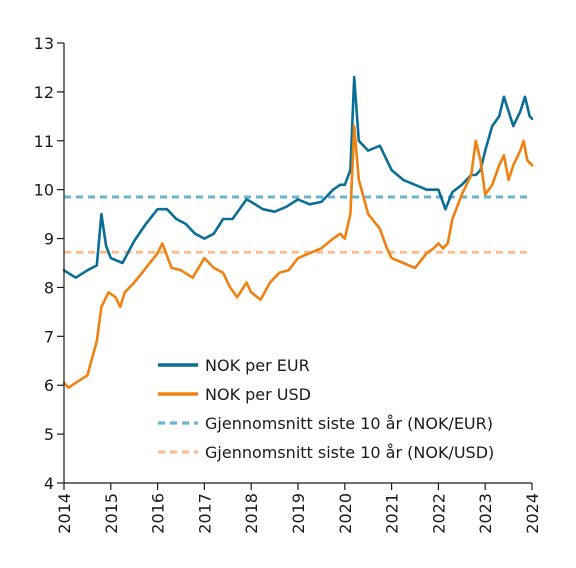 This screenshot has width=576, height=568. Describe the element at coordinates (349, 423) in the screenshot. I see `legend-label-2: Gjennomsnitt siste 10 år (NOK/EUR)` at that location.